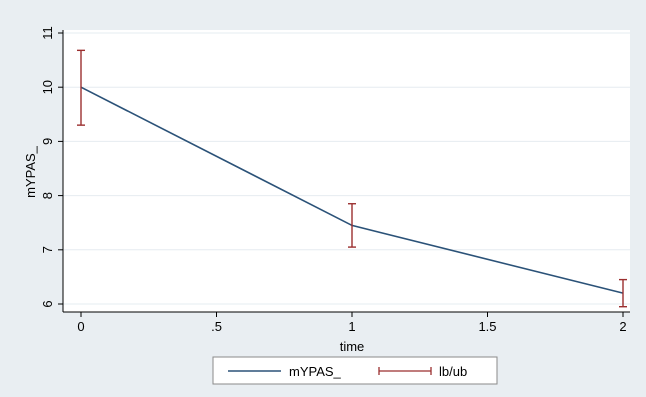 This screenshot has height=397, width=646. Describe the element at coordinates (47, 303) in the screenshot. I see `y-tick-label-6: 6` at that location.